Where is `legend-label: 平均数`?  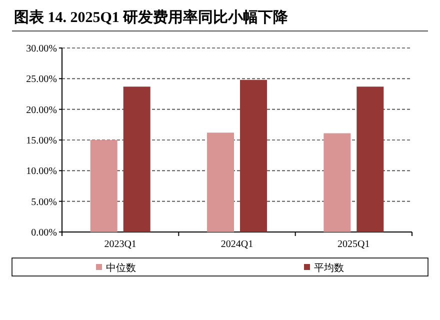 legend-label: 平均数 is located at coordinates (329, 268).